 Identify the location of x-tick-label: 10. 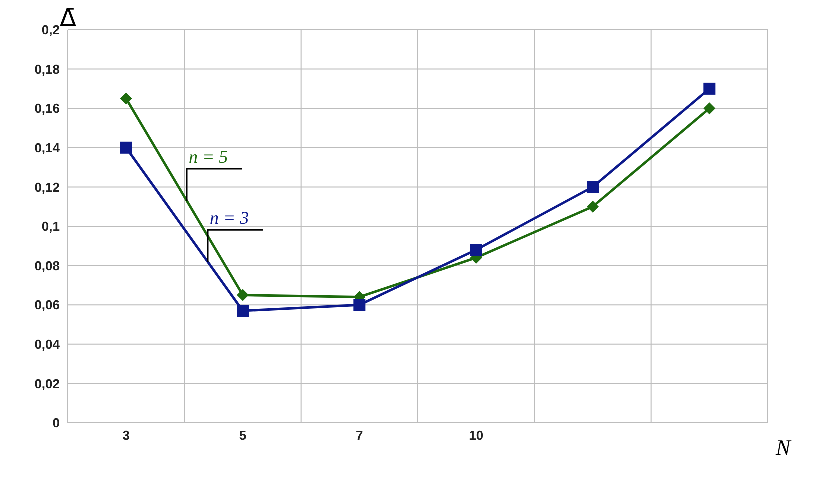
(476, 436).